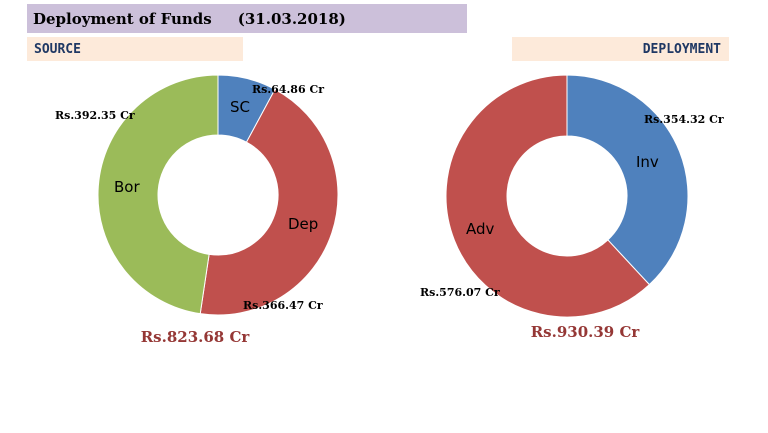 The image size is (768, 433). Describe the element at coordinates (684, 119) in the screenshot. I see `deployment-value-label-inv: Rs.354.32 Cr` at that location.